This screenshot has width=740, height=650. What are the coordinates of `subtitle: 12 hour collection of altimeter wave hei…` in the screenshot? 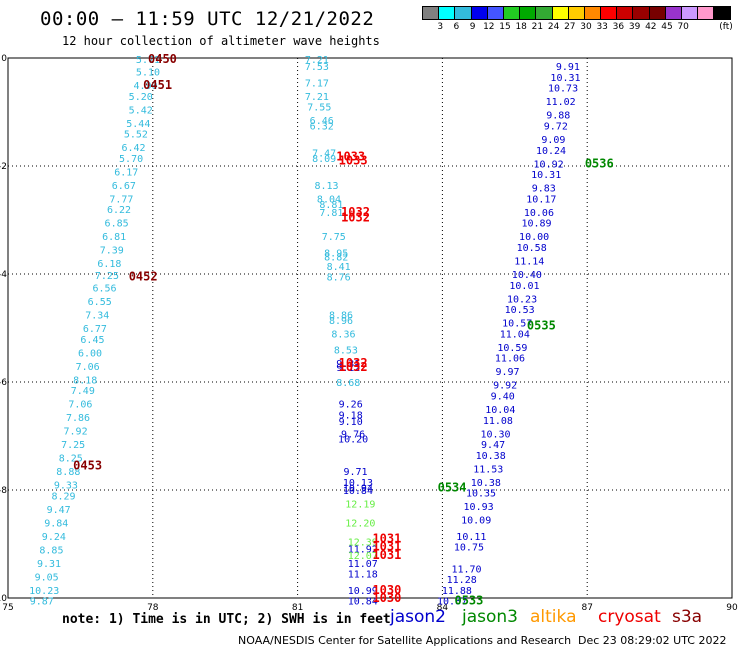 It's located at (221, 41).